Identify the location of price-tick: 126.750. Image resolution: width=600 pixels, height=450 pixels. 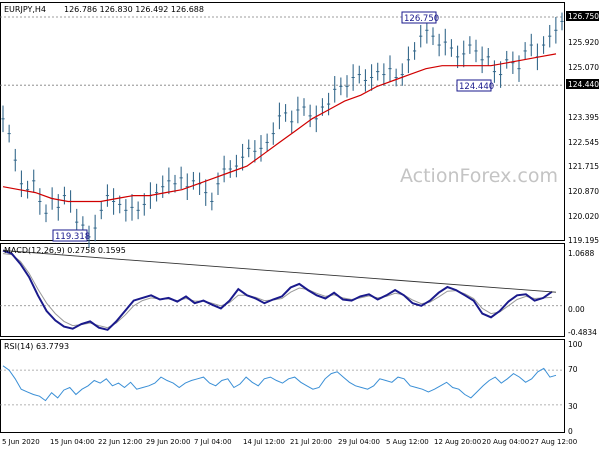
(583, 16).